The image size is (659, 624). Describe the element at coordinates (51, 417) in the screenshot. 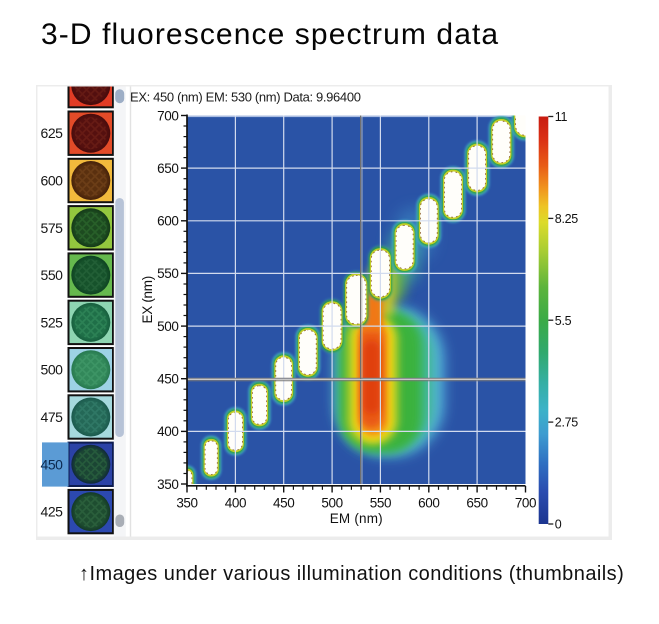

I see `svg-text: 475` at that location.